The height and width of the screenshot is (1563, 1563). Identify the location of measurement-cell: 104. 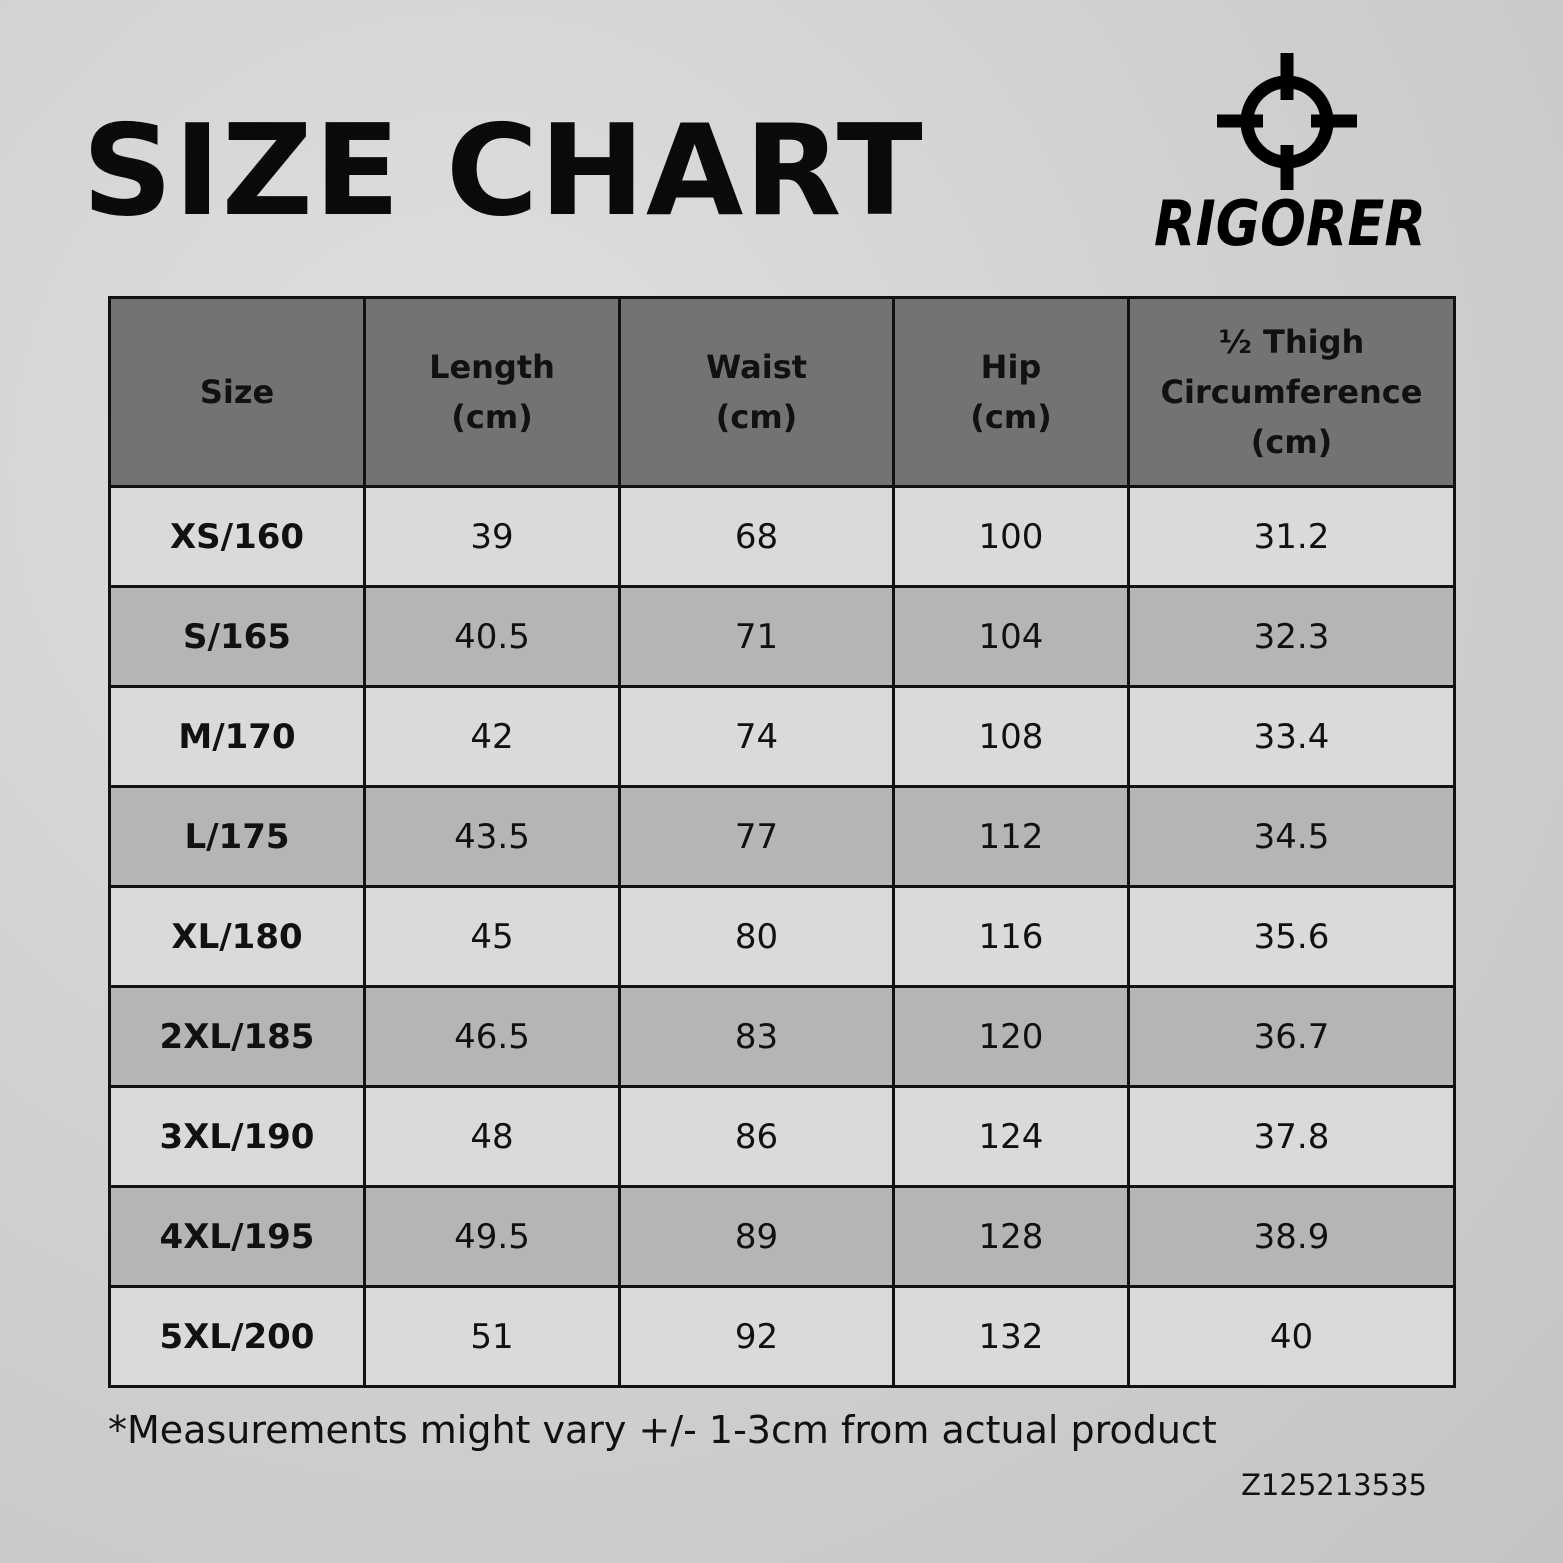
(1011, 636).